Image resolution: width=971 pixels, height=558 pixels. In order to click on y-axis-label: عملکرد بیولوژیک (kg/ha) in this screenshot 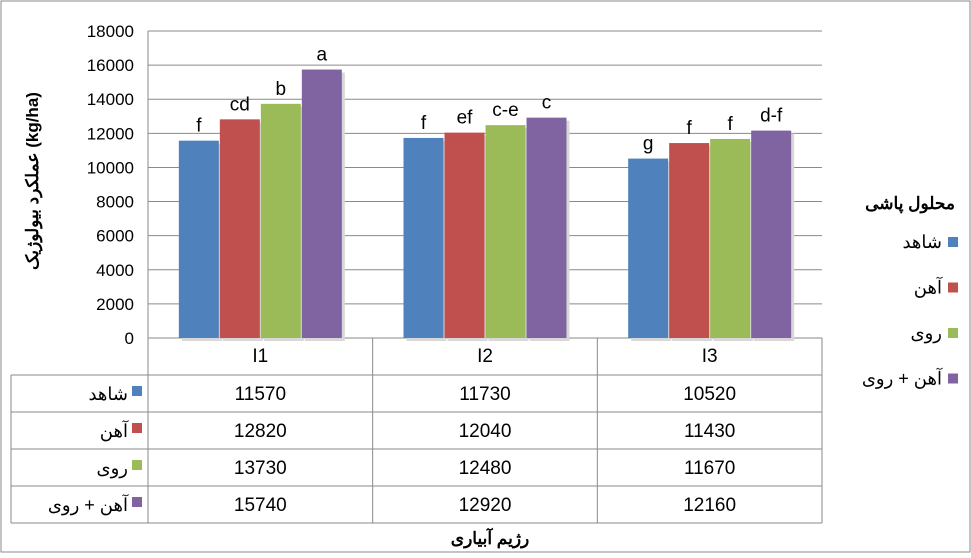, I will do `click(33, 181)`.